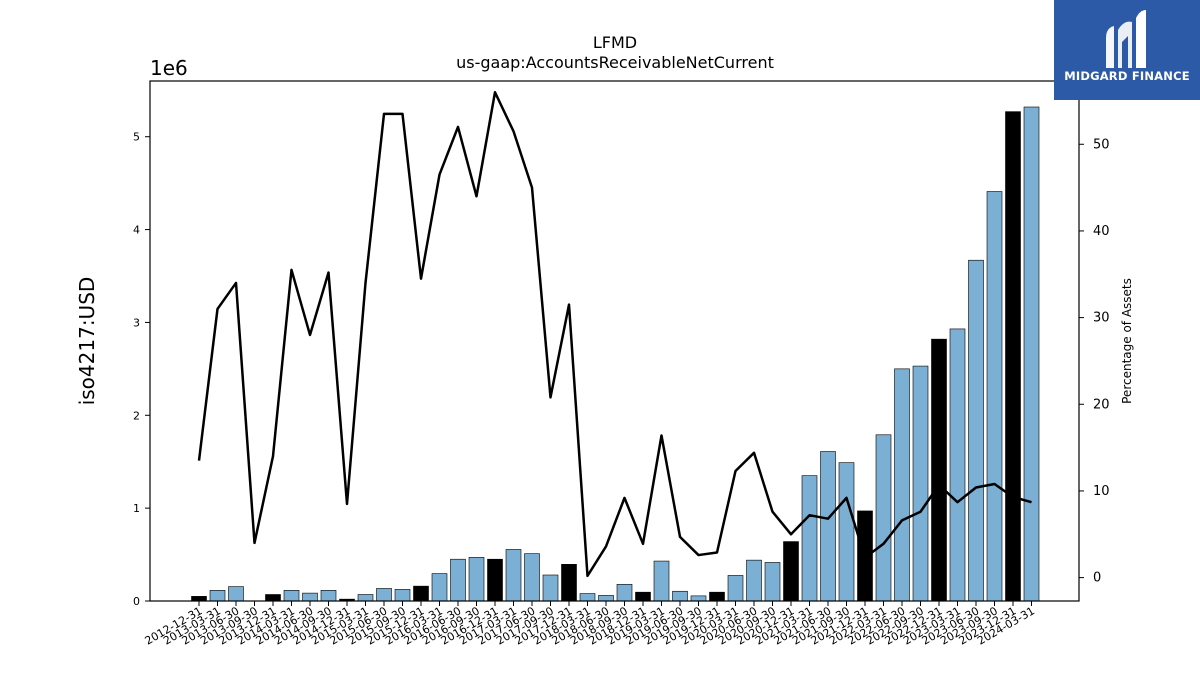 This screenshot has height=675, width=1200. Describe the element at coordinates (1101, 231) in the screenshot. I see `y2-tick-label: 40` at that location.